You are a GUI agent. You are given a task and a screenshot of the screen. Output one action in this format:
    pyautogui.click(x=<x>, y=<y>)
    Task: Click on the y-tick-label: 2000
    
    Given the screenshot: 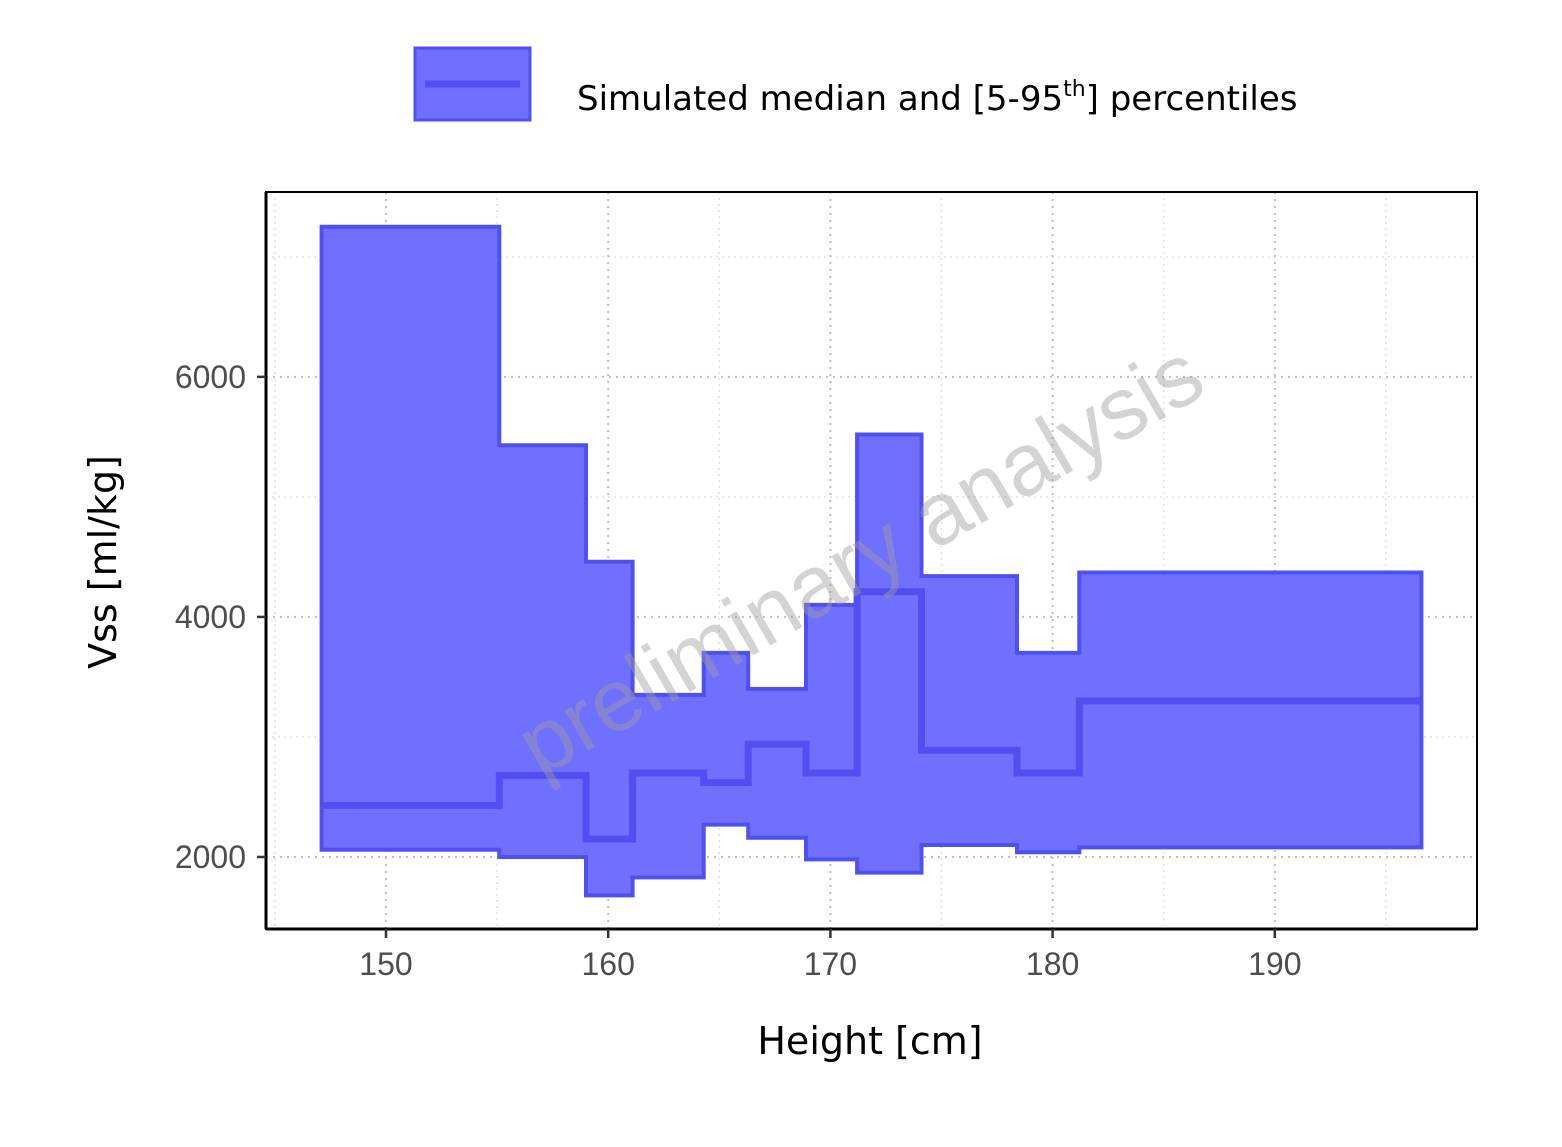 What is the action you would take?
    pyautogui.click(x=210, y=857)
    